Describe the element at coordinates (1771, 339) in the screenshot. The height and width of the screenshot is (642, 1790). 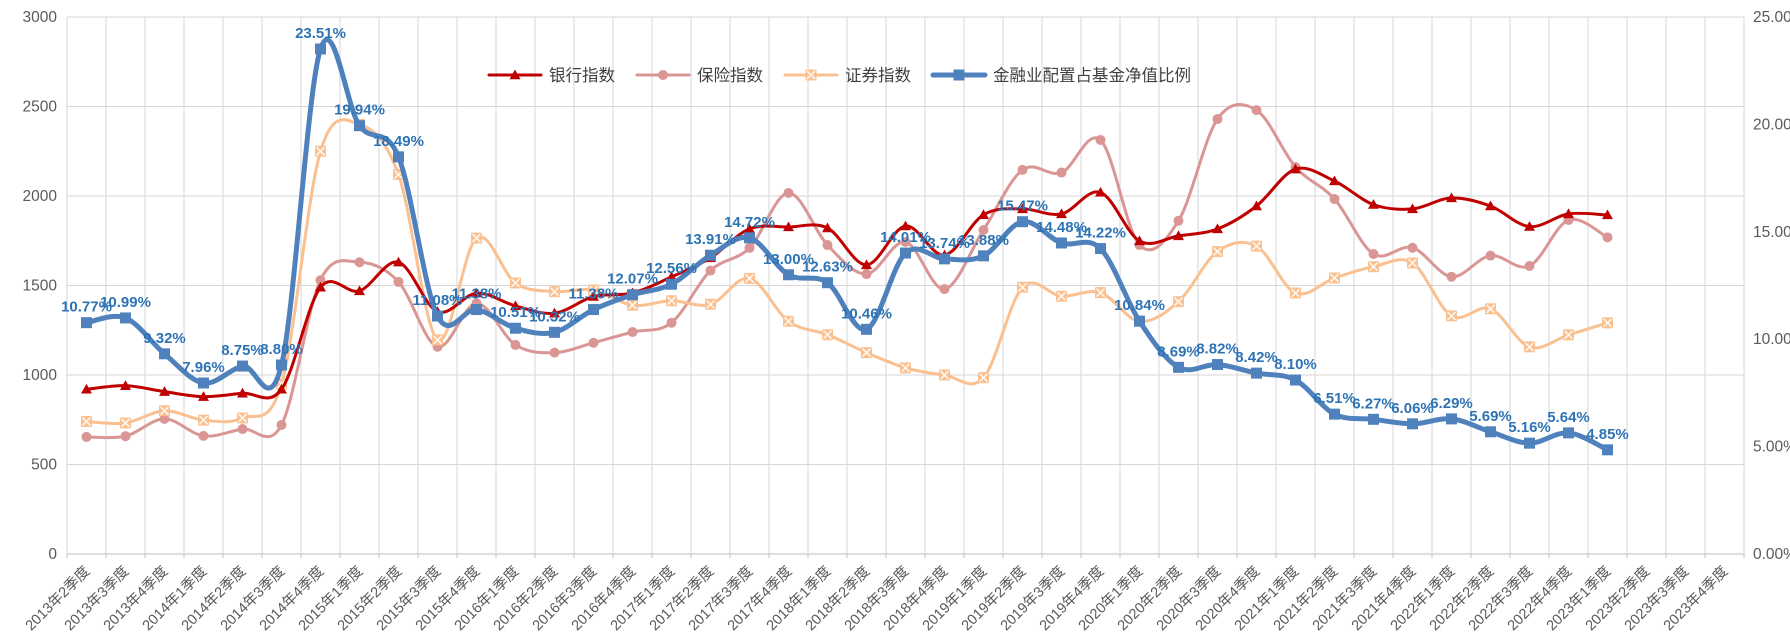
I see `y-right-tick-label: 10.00%` at that location.